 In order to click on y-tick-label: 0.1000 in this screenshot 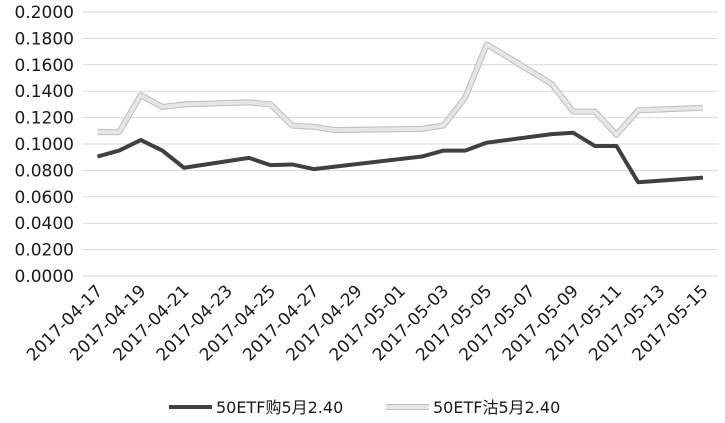, I will do `click(44, 145)`.